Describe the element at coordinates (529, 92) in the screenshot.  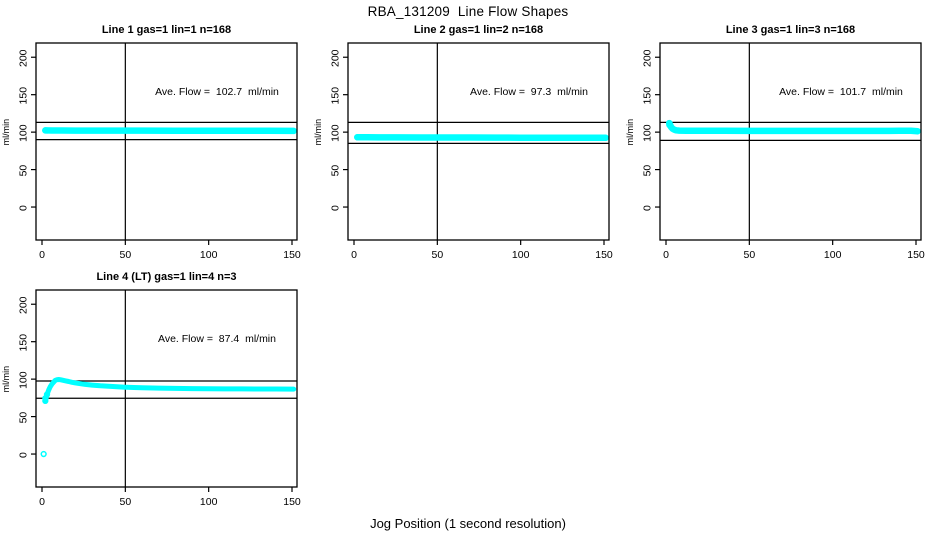
I see `panel-2-ave-flow-annotation: Ave. Flow = 97.3 ml/min` at that location.